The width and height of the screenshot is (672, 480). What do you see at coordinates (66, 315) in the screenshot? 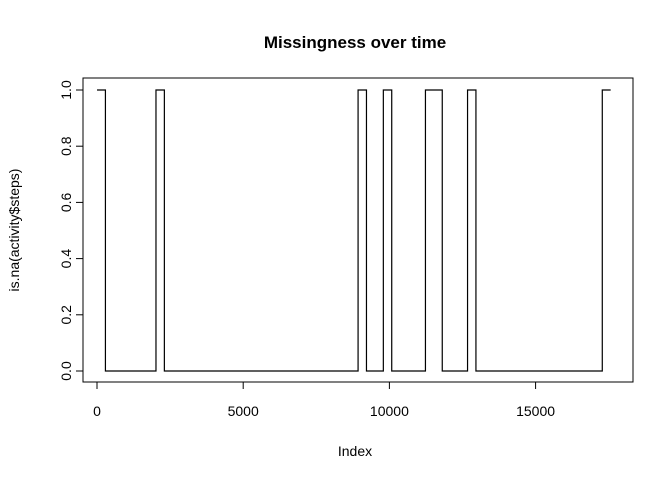
I see `y-tick-label: 0.2` at bounding box center [66, 315].